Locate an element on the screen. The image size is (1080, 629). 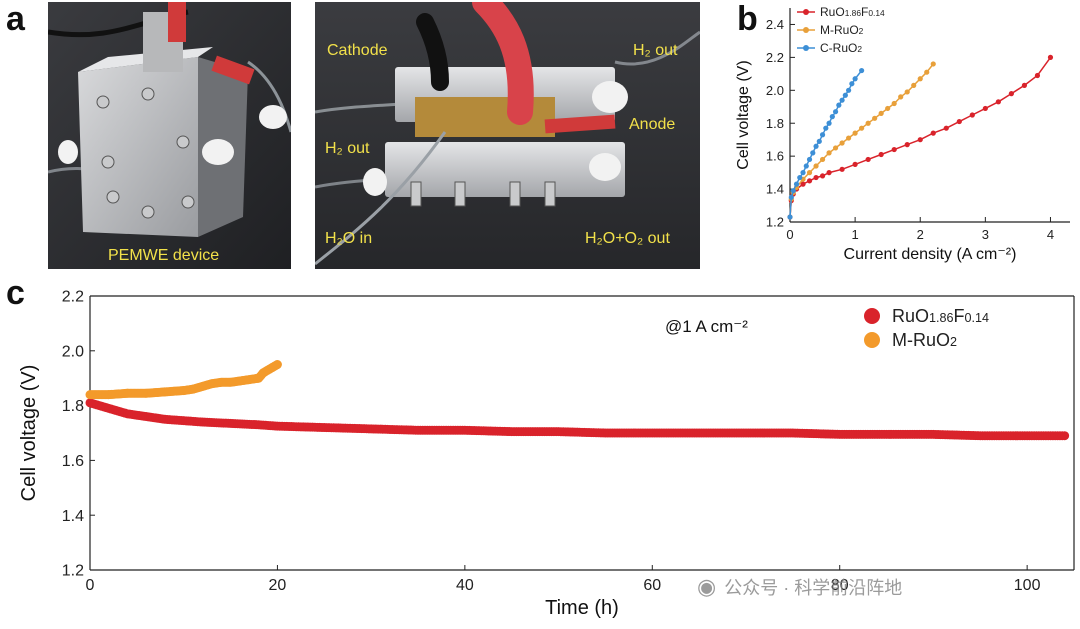
label-h2o-o2-out: H₂O+O₂ out is located at coordinates (627, 238).